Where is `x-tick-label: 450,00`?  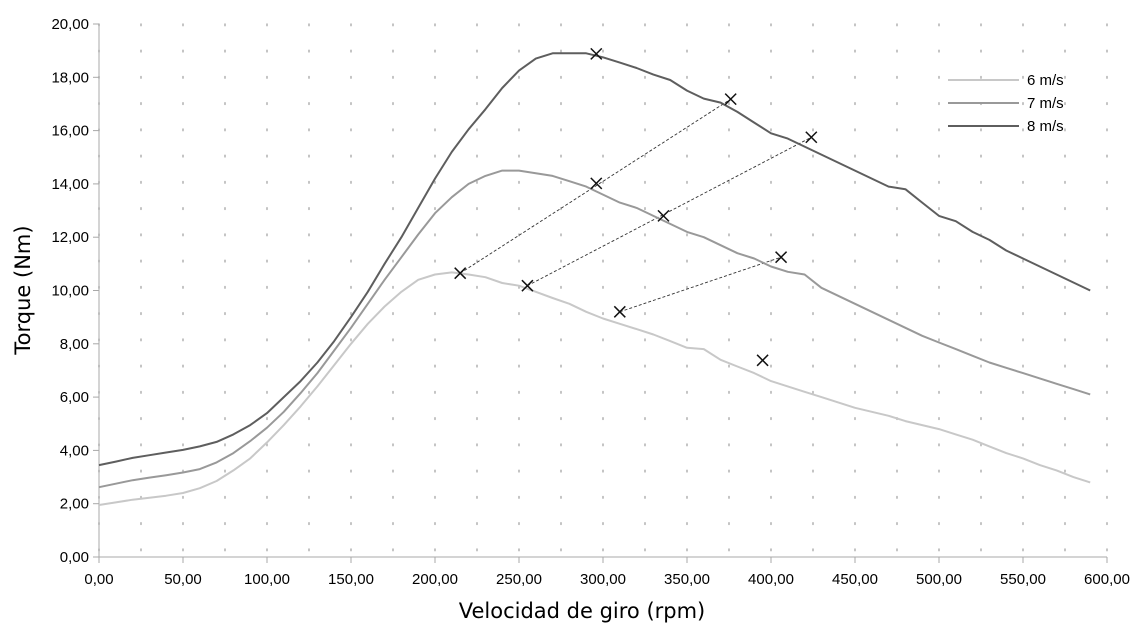
x-tick-label: 450,00 is located at coordinates (855, 579).